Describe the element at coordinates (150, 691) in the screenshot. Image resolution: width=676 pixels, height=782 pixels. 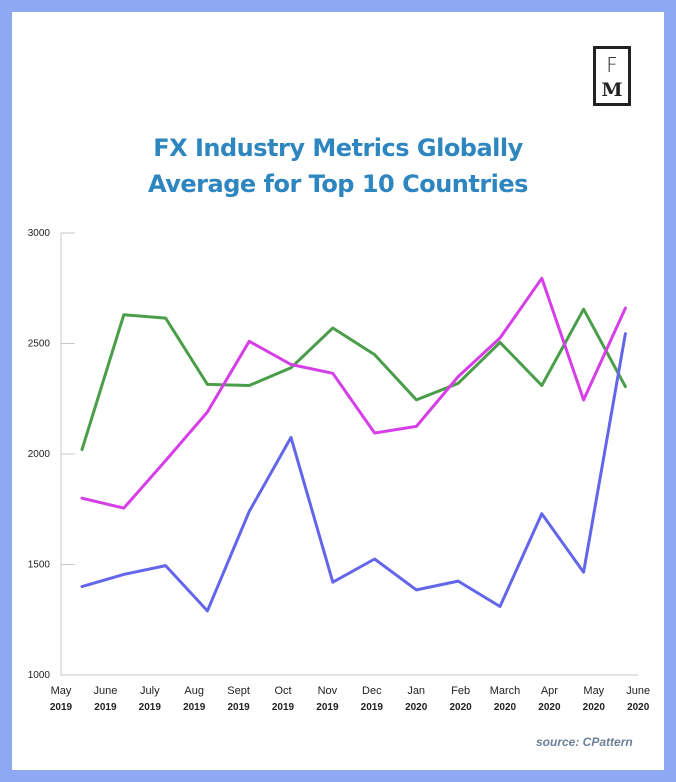
I see `x-tick-label-month: July` at that location.